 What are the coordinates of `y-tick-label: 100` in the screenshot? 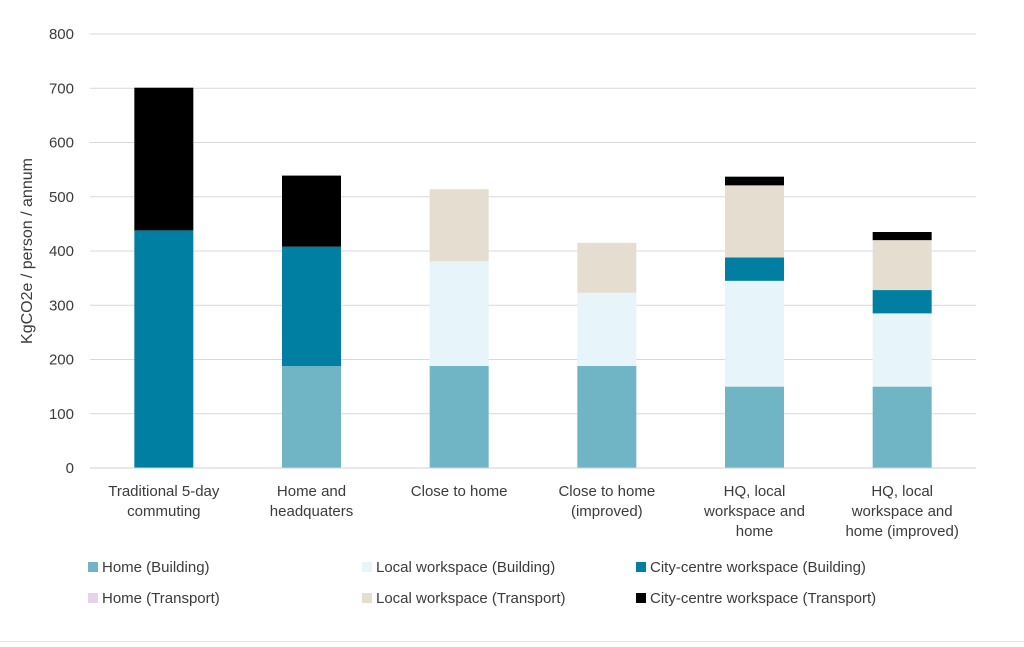 It's located at (61, 414).